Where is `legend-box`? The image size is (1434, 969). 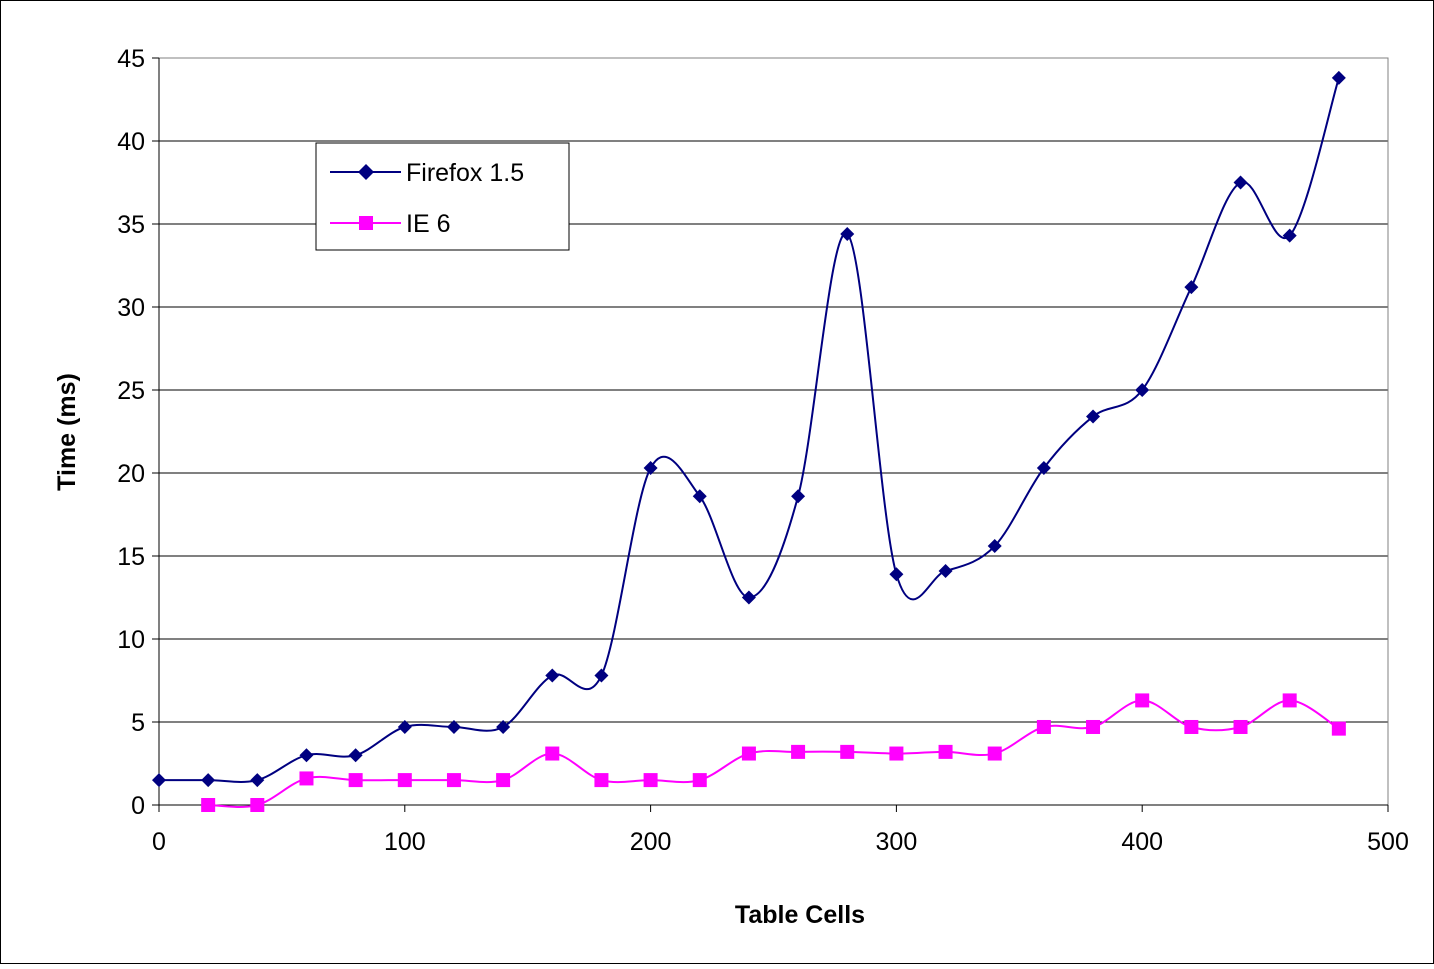 legend-box is located at coordinates (442, 196).